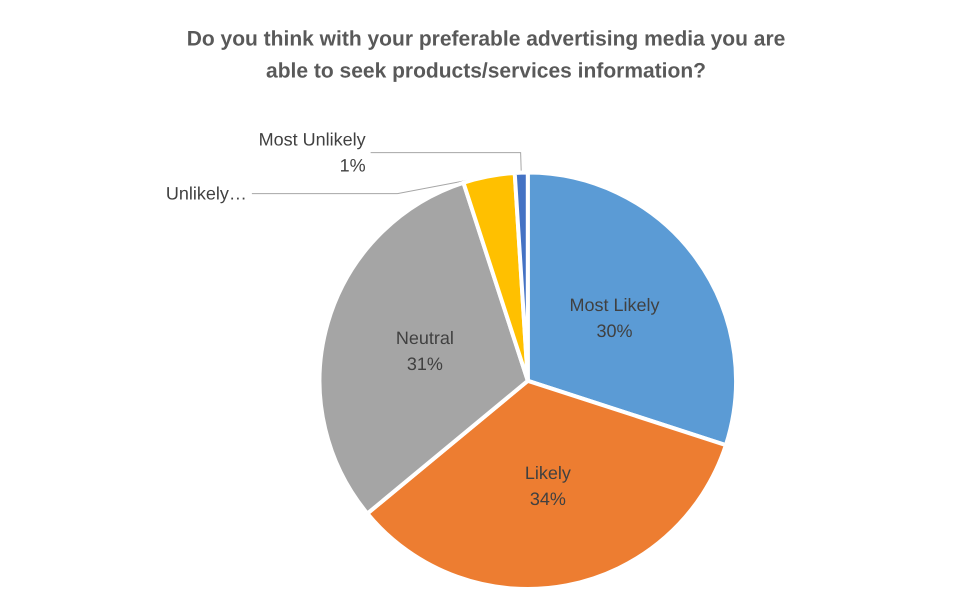  What do you see at coordinates (425, 338) in the screenshot?
I see `slice-label: Neutral` at bounding box center [425, 338].